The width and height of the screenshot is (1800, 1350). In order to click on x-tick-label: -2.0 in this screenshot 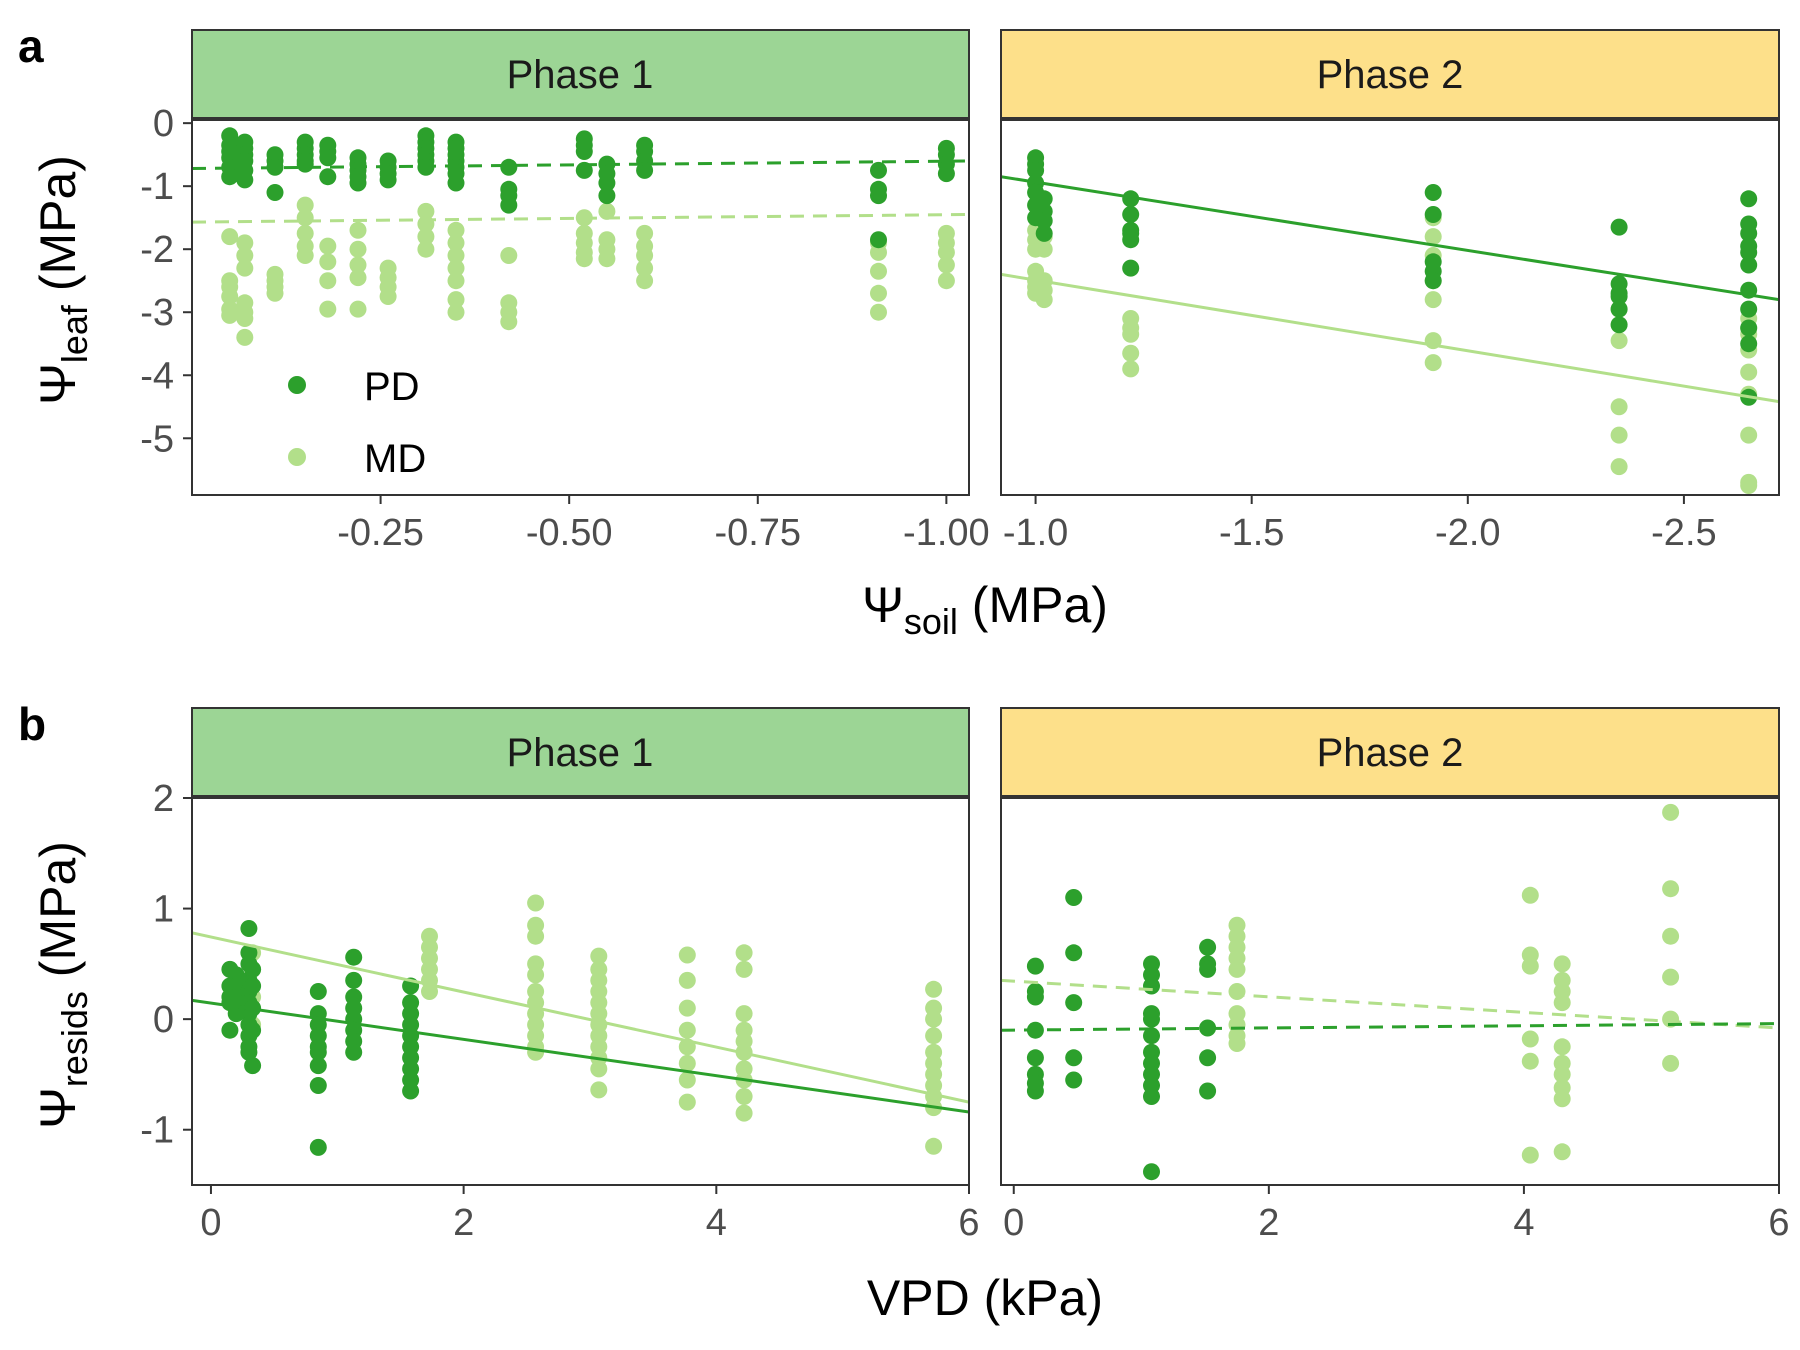, I will do `click(1467, 533)`.